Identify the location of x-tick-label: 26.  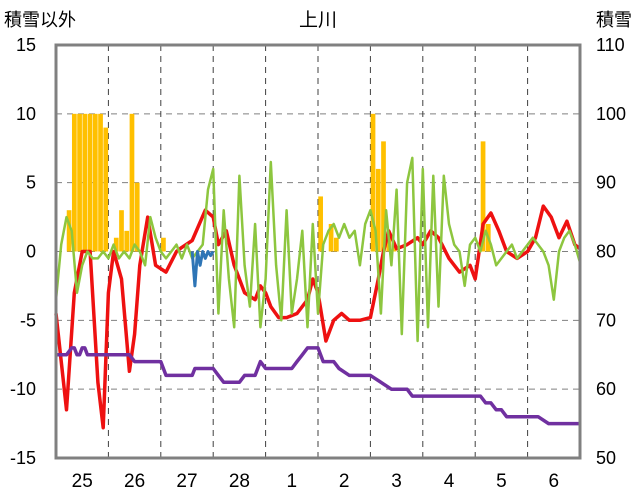
(134, 481).